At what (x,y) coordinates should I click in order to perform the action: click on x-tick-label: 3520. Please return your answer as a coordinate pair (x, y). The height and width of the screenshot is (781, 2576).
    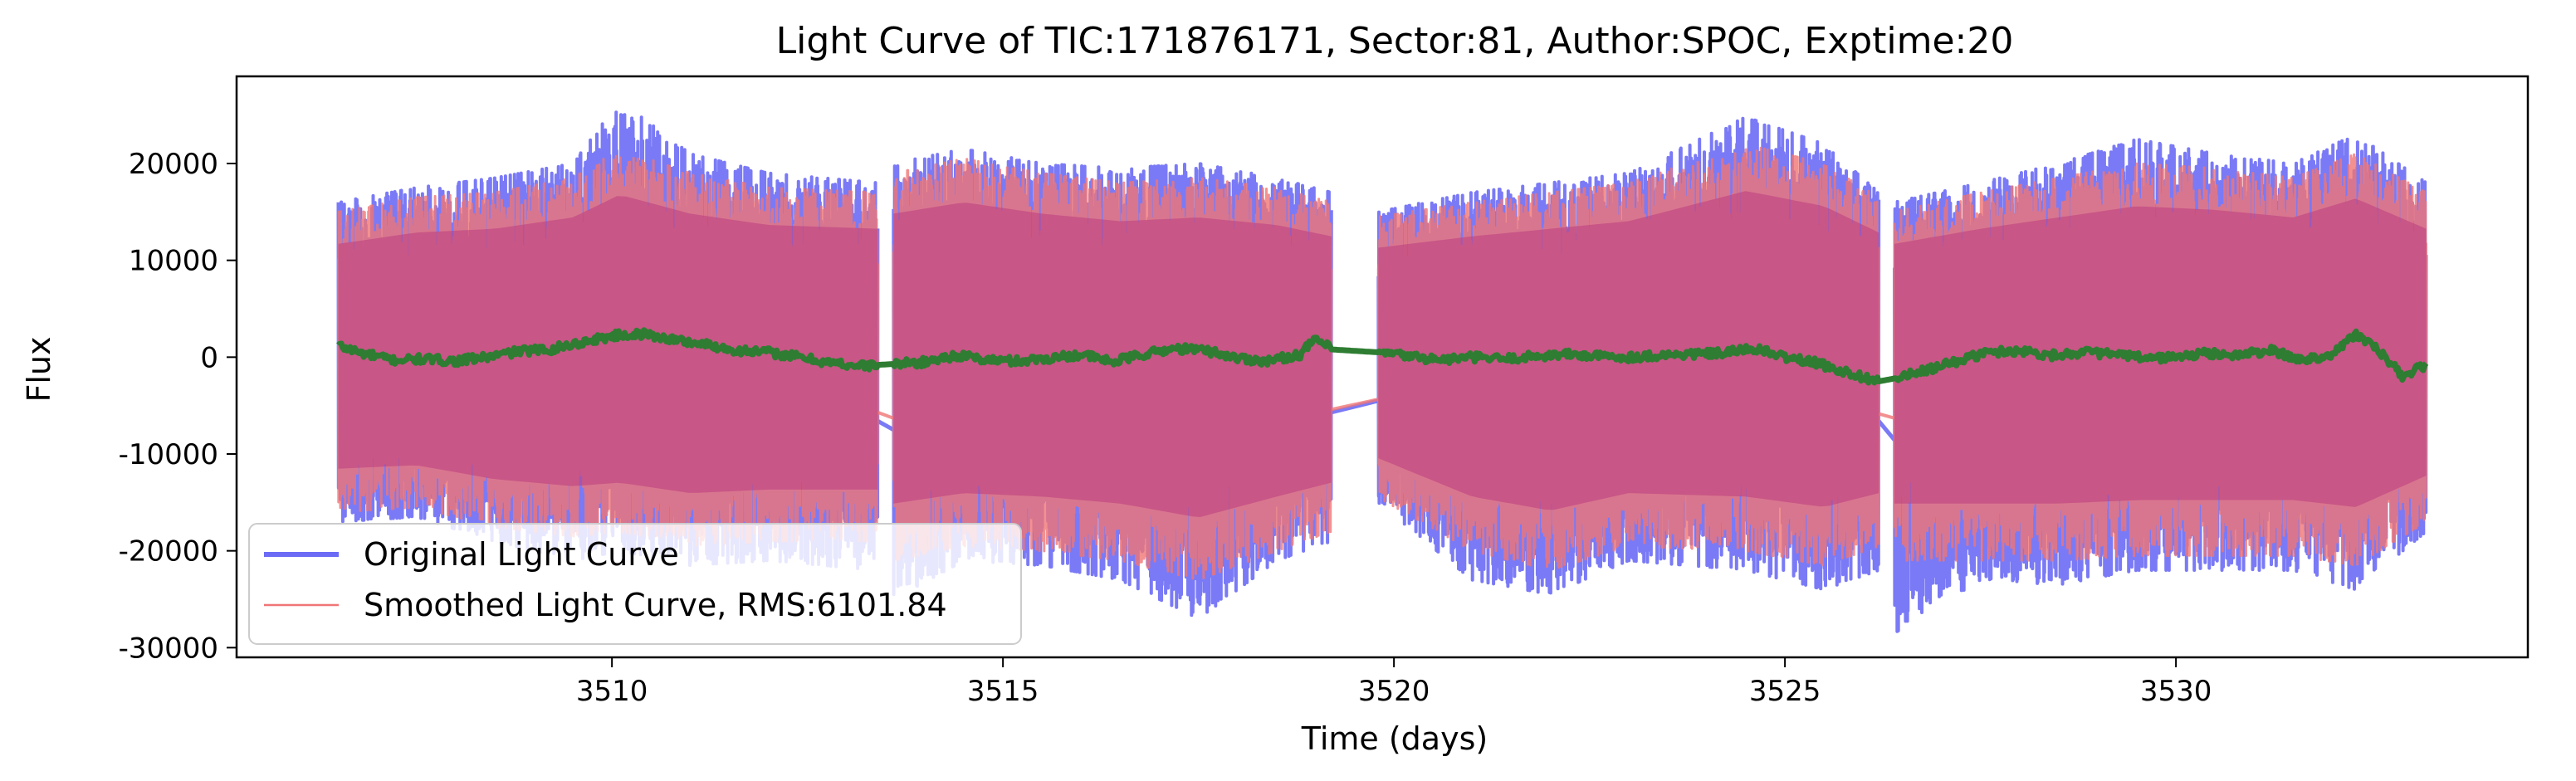
    Looking at the image, I should click on (1394, 691).